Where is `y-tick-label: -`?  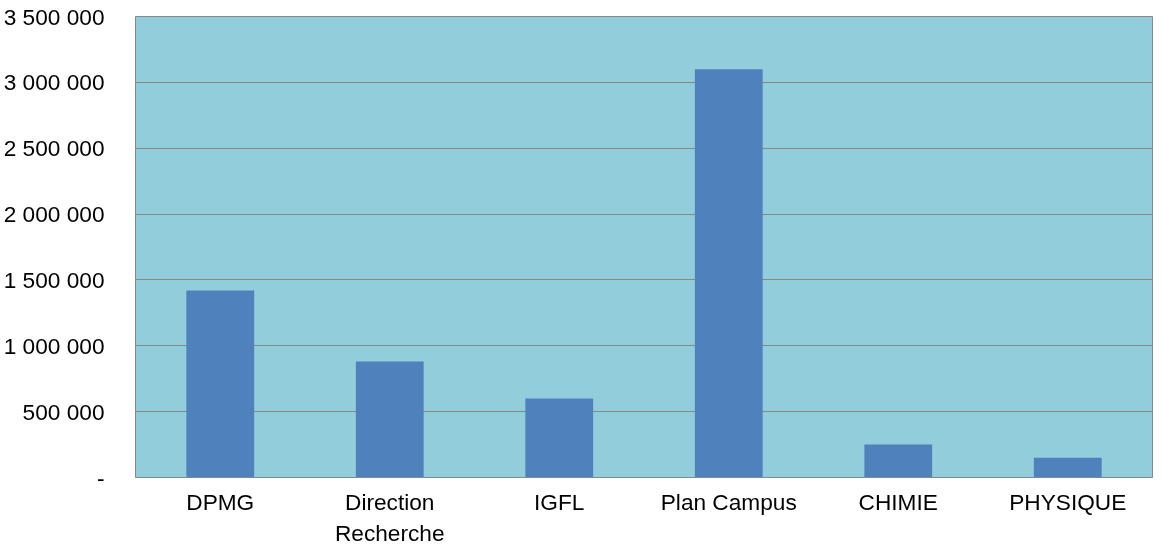 y-tick-label: - is located at coordinates (100, 477).